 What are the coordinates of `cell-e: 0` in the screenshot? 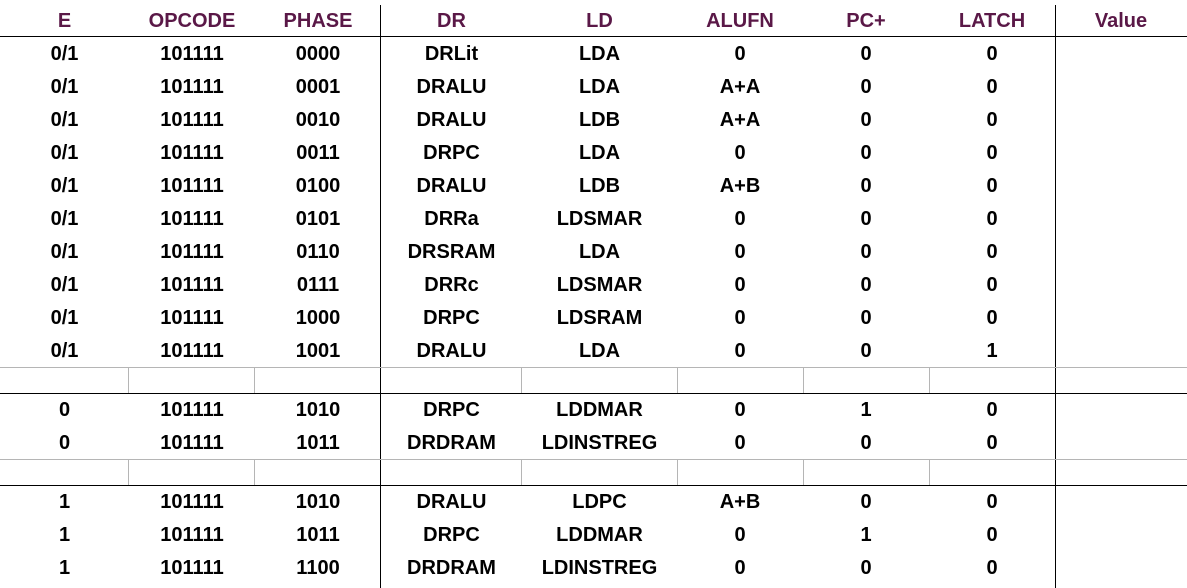 It's located at (64, 443).